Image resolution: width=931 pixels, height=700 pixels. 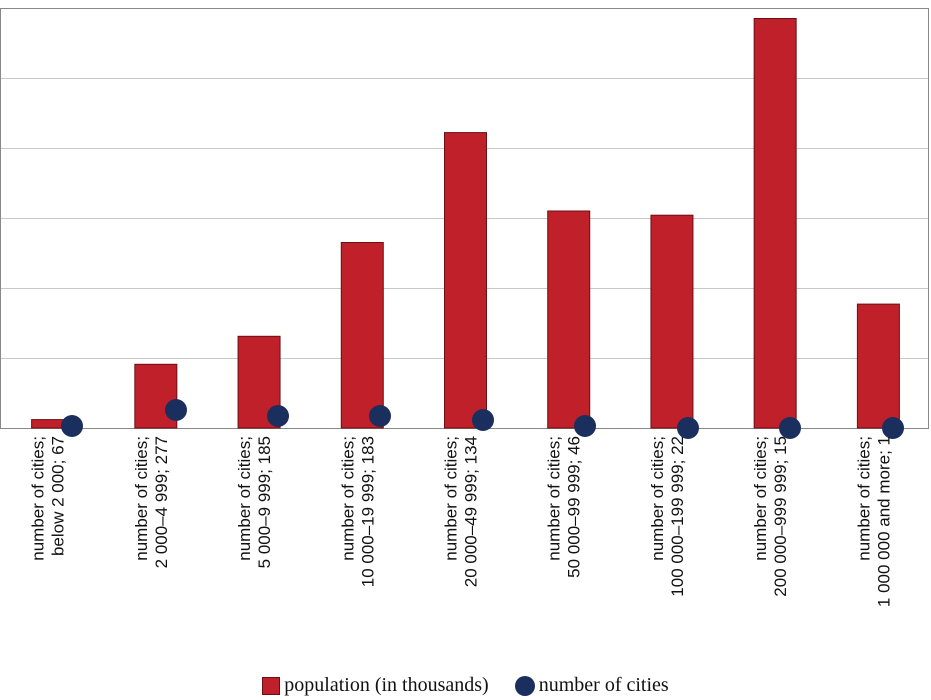 I want to click on x-tick-label-line: 10 000–19 999; 183, so click(x=367, y=511).